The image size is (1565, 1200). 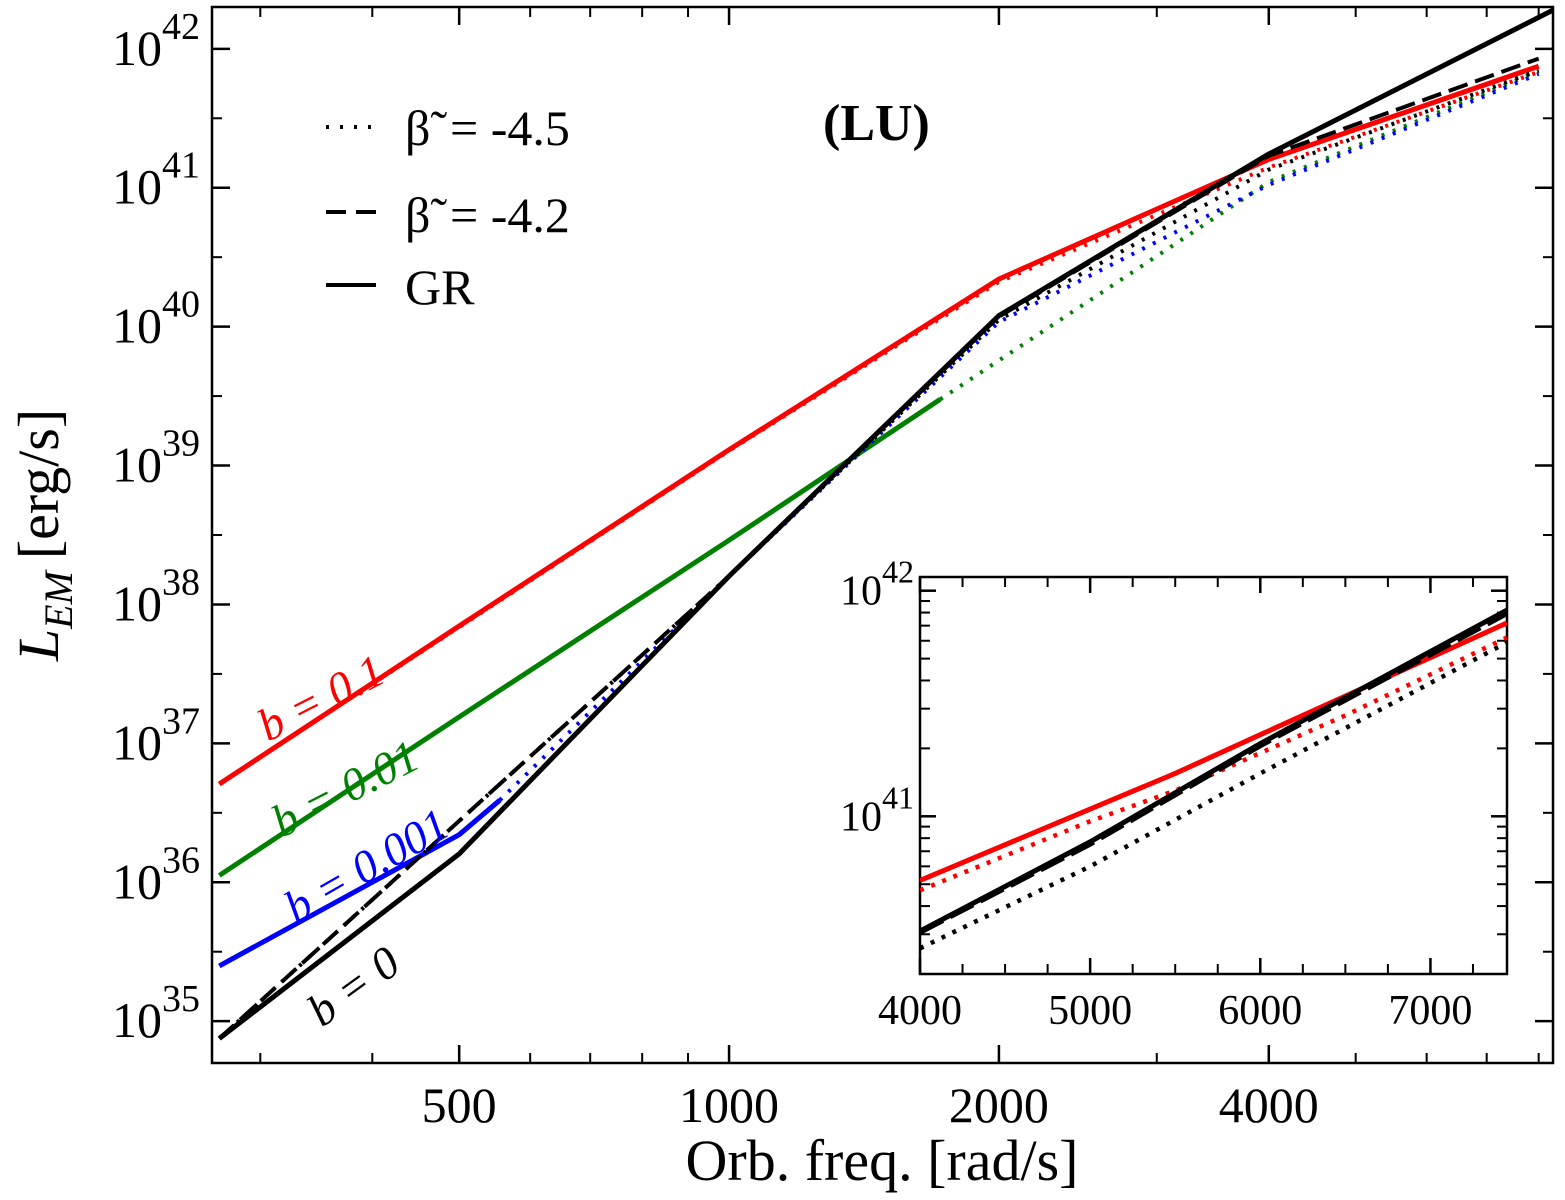 I want to click on x-tick-label: 1000, so click(x=729, y=1105).